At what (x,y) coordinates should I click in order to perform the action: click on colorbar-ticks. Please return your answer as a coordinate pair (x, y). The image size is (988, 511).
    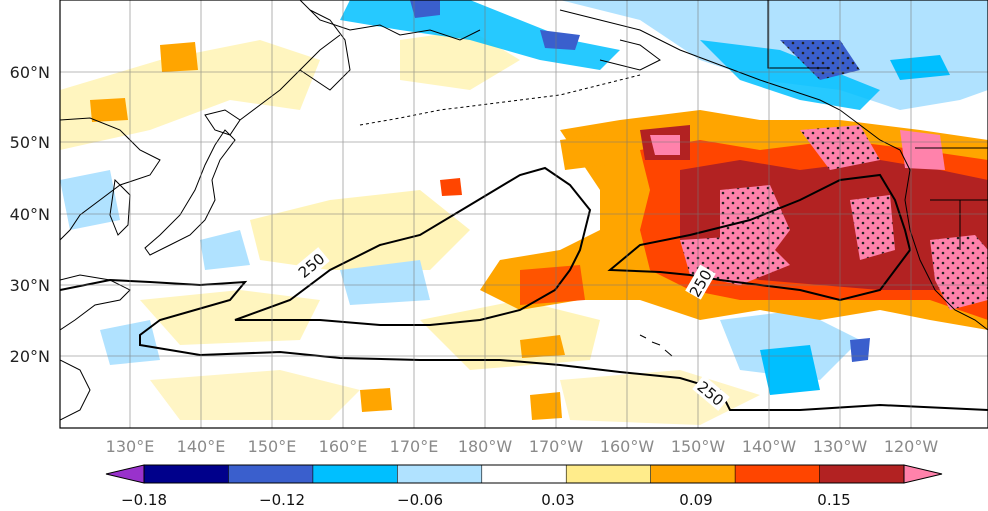
    Looking at the image, I should click on (524, 474).